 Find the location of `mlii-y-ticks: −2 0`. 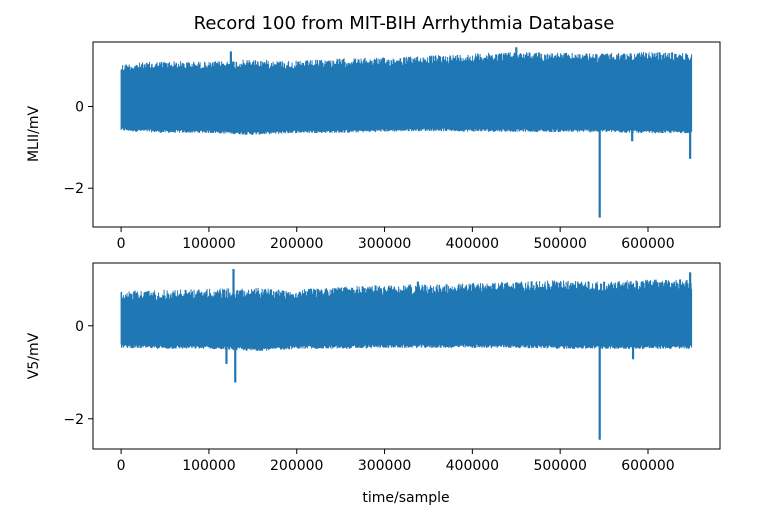

mlii-y-ticks: −2 0 is located at coordinates (78, 148).